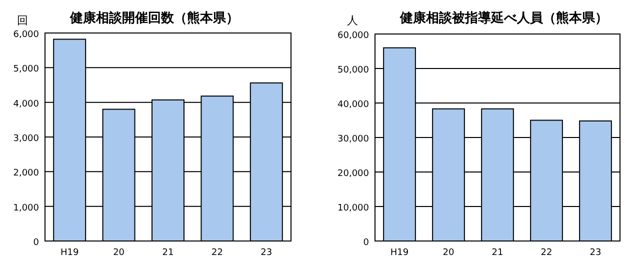 This screenshot has width=637, height=265. Describe the element at coordinates (22, 20) in the screenshot. I see `y-axis-title: 回` at that location.